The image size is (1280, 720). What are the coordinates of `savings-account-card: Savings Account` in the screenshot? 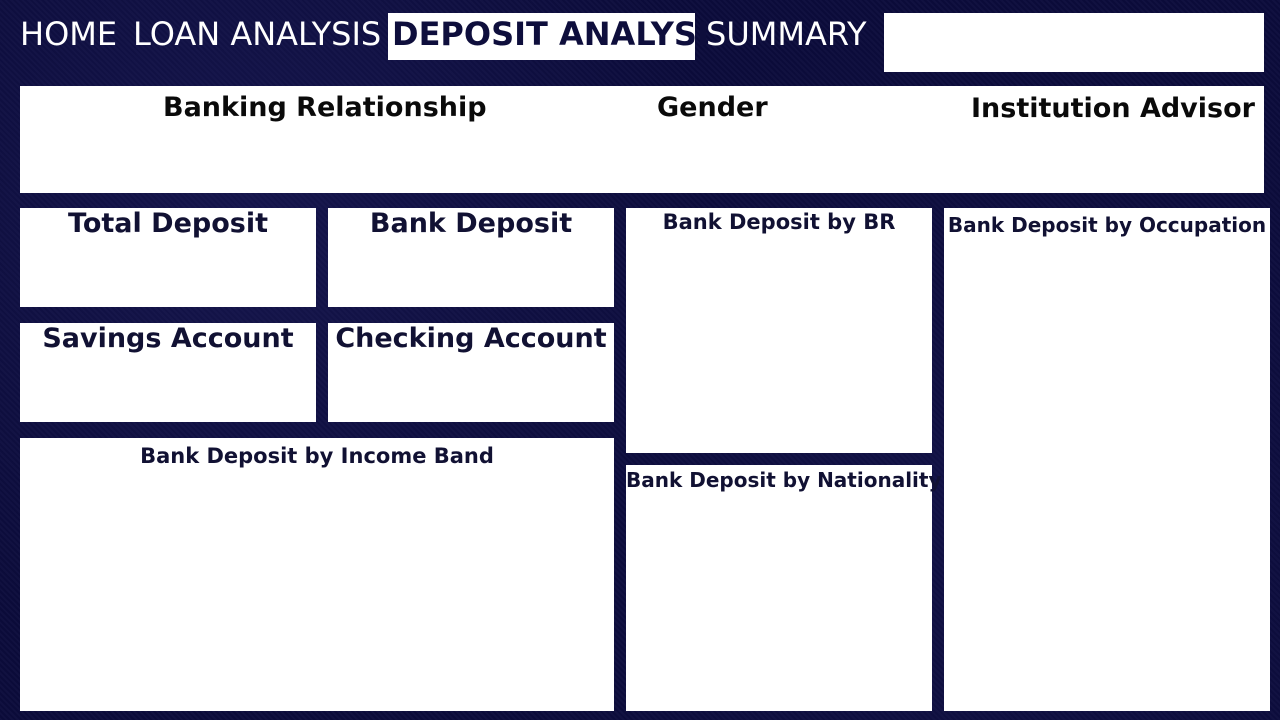 It's located at (168, 372).